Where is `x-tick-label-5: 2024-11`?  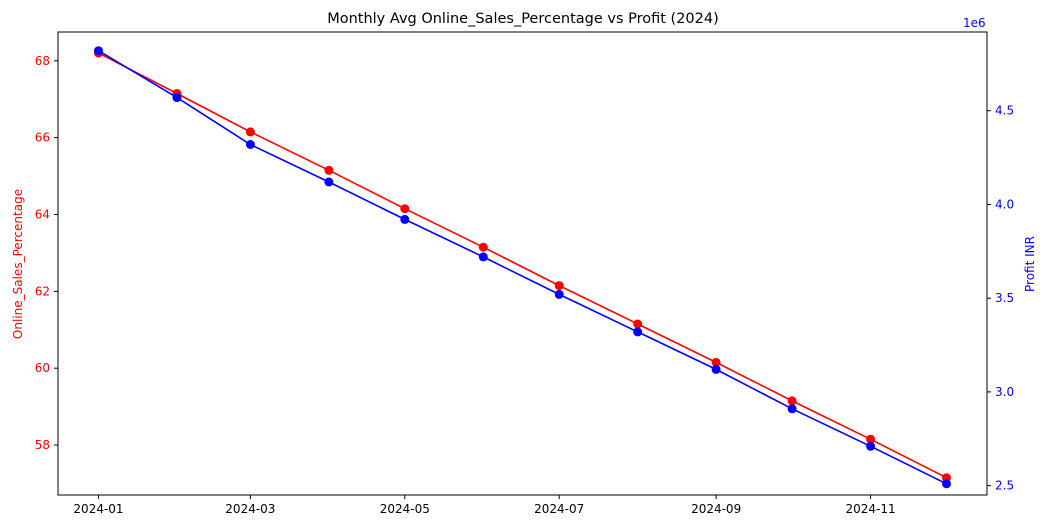 x-tick-label-5: 2024-11 is located at coordinates (870, 509).